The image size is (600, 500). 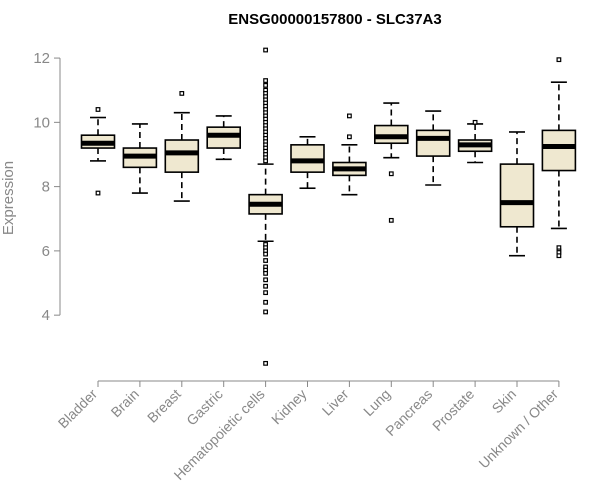 I want to click on y-axis-label: Expression, so click(x=8, y=198).